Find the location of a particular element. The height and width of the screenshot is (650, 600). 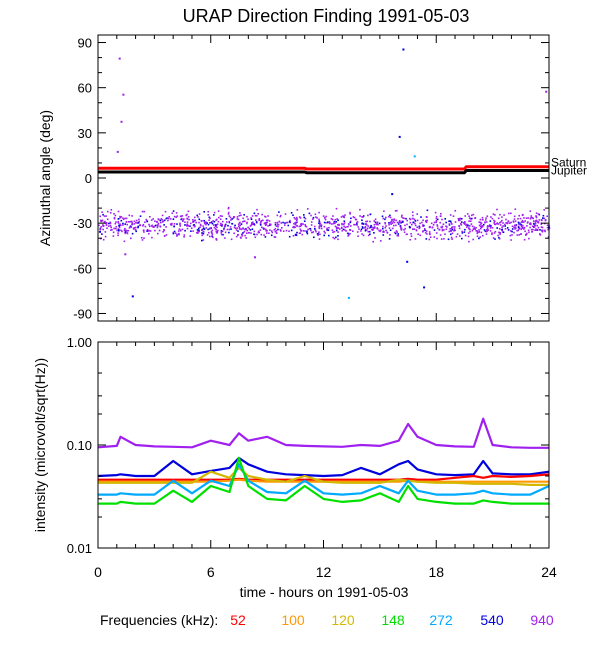

azimuth-y-tick-label: -60 is located at coordinates (82, 268).